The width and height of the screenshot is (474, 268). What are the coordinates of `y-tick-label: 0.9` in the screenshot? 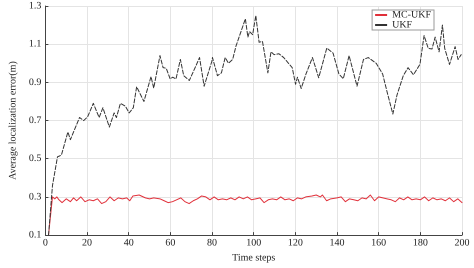 It's located at (35, 82).